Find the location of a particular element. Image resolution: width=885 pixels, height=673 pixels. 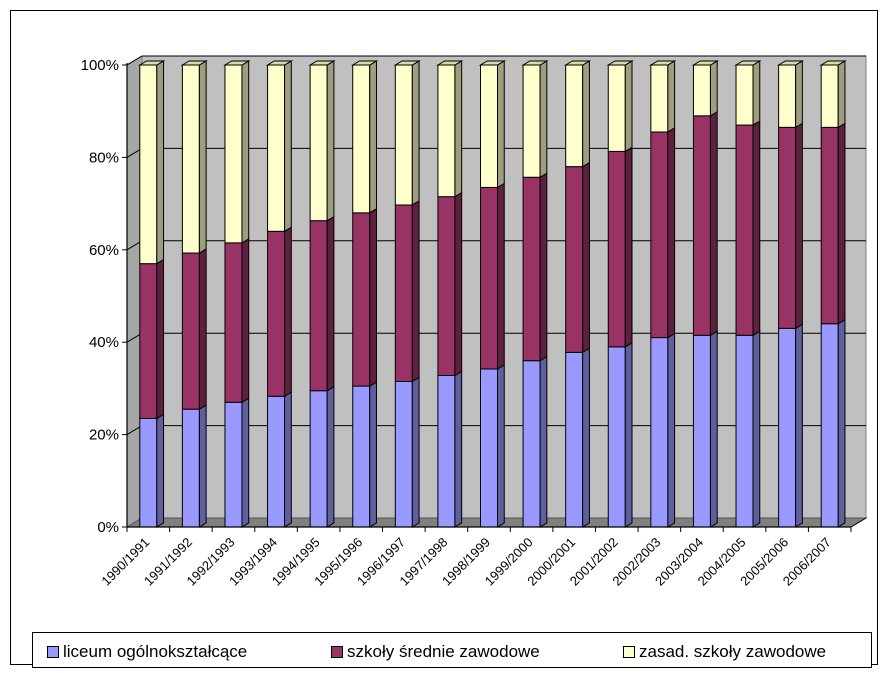

y-tick-label: 100% is located at coordinates (100, 65).